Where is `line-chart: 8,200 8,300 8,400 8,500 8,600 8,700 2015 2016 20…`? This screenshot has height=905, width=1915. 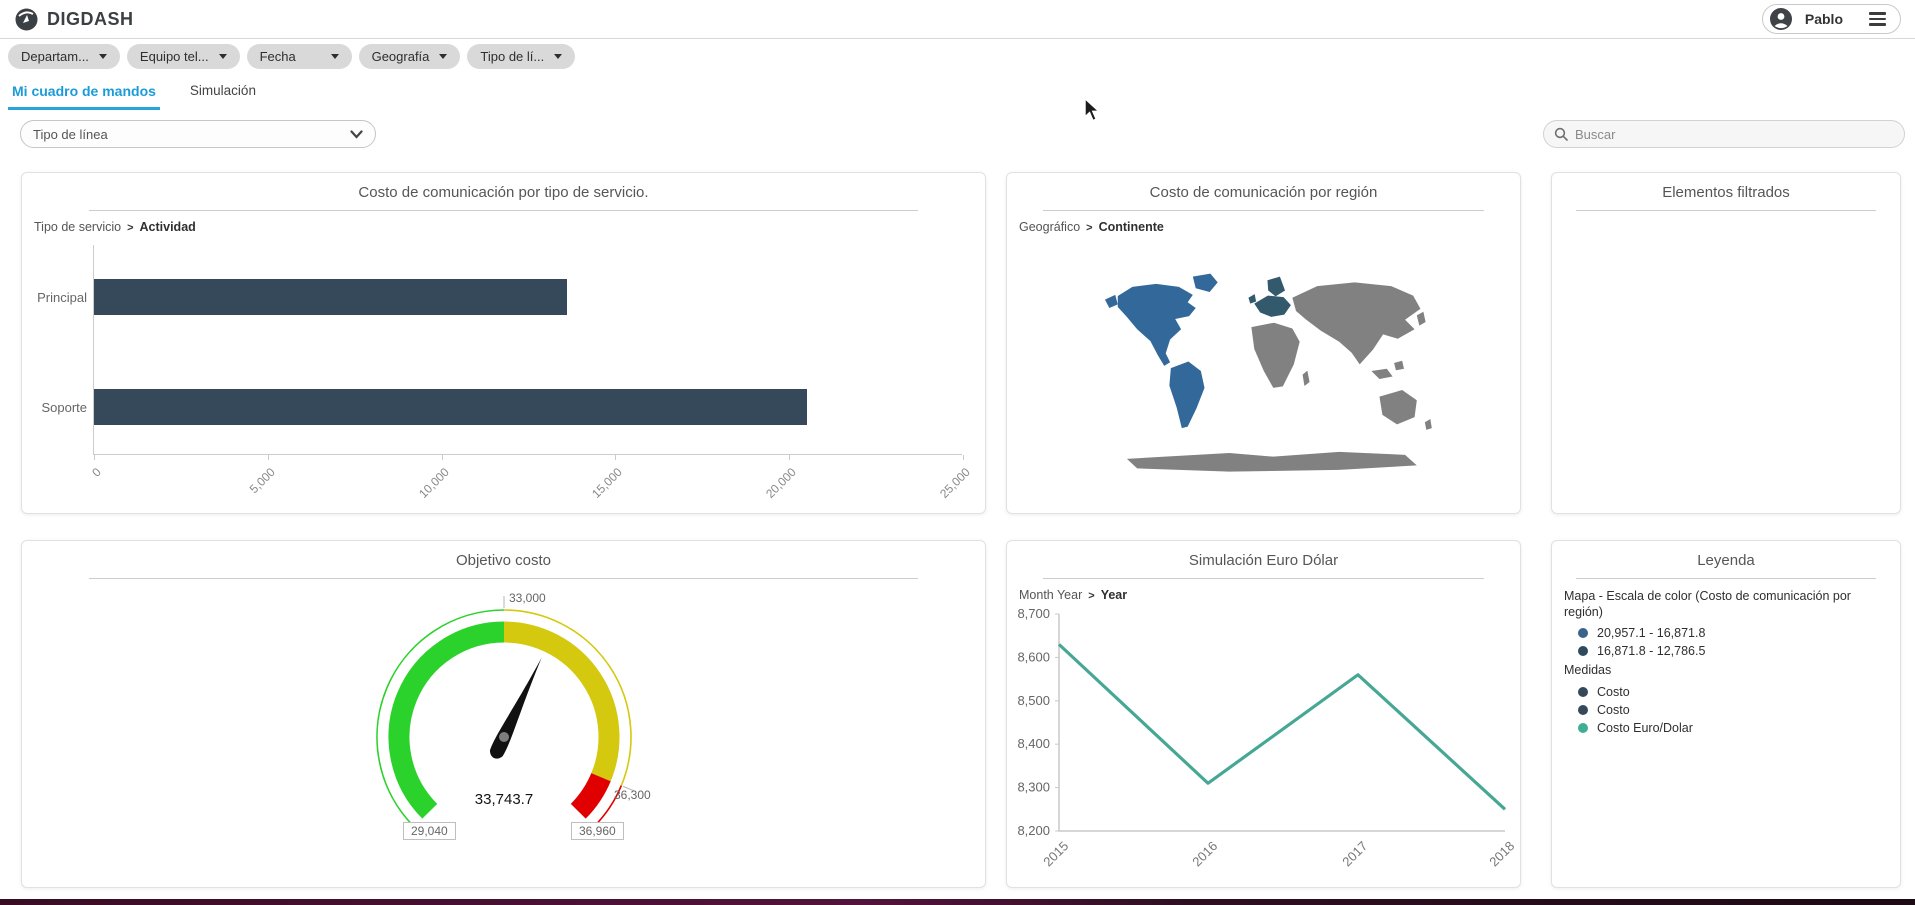 line-chart: 8,200 8,300 8,400 8,500 8,600 8,700 2015 2016 20… is located at coordinates (1263, 743).